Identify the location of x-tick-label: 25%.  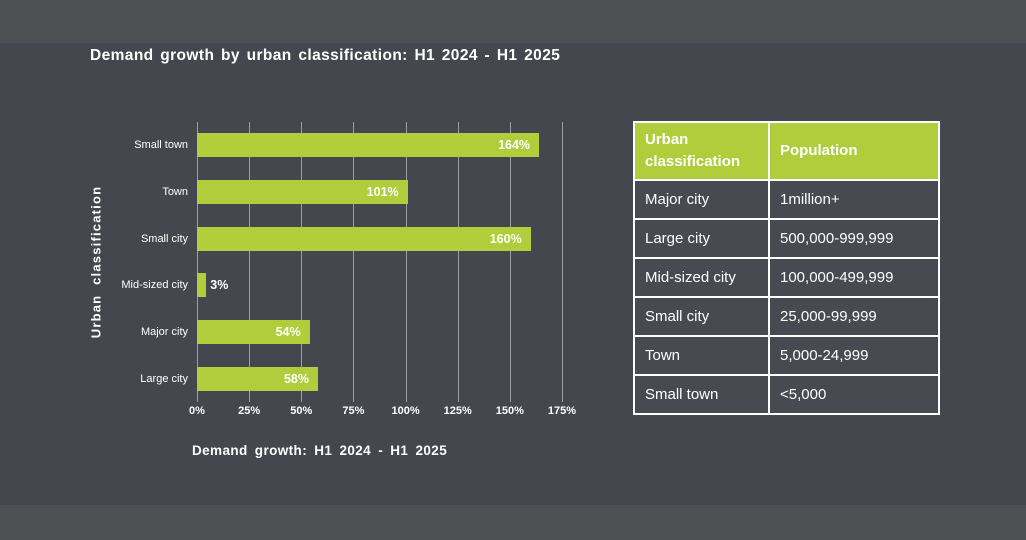
(249, 411).